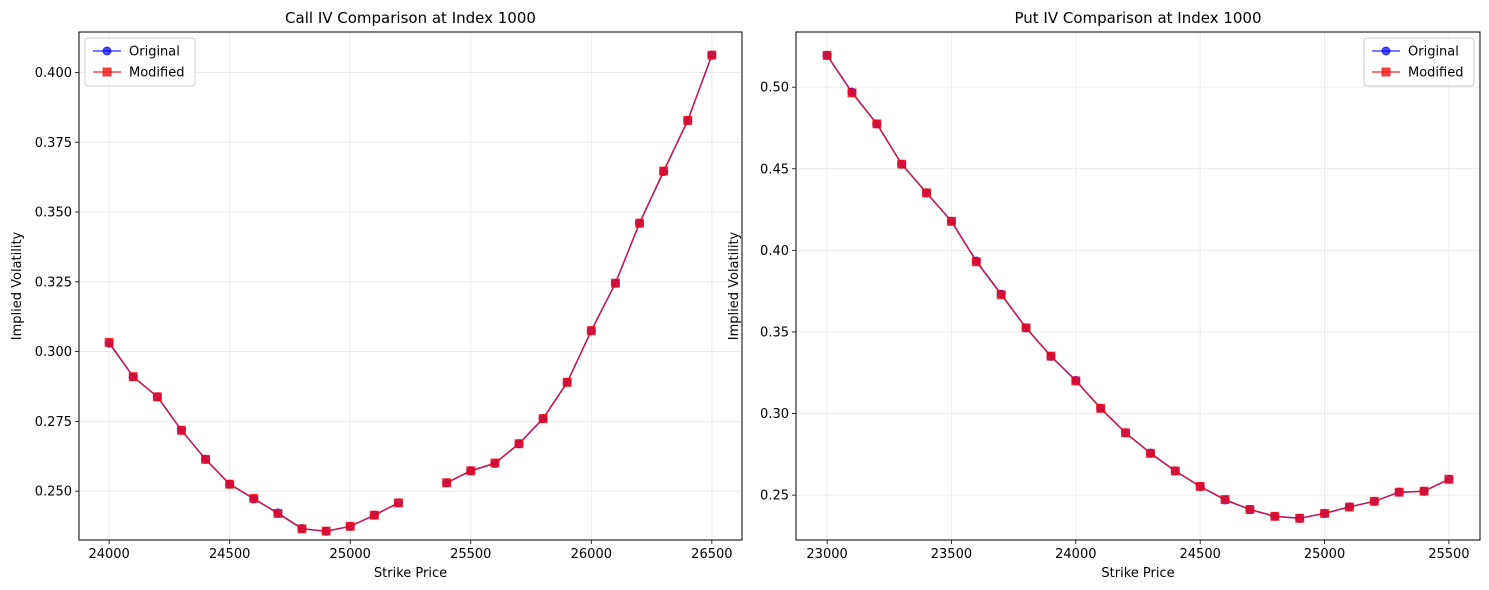  I want to click on y-tick-label: 0.375, so click(53, 143).